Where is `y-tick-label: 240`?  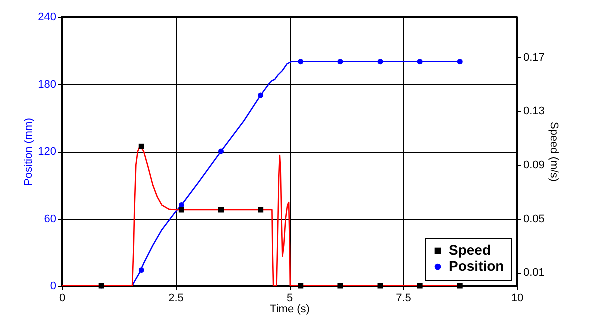 y-tick-label: 240 is located at coordinates (47, 18).